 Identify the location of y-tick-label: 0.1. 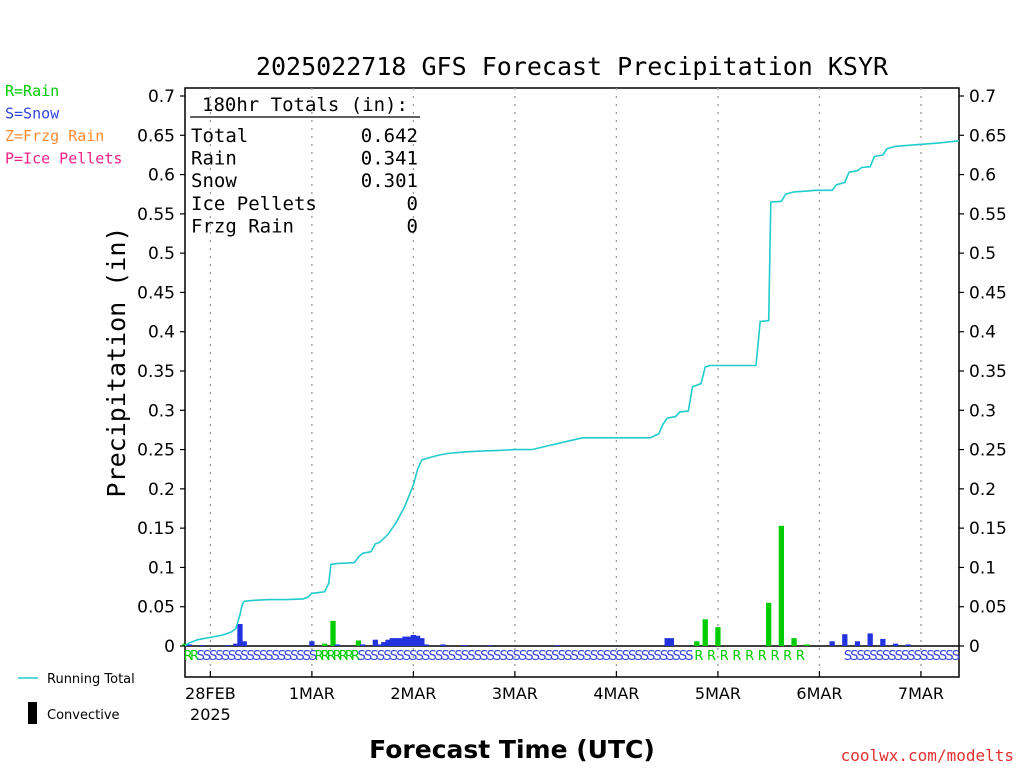
(161, 568).